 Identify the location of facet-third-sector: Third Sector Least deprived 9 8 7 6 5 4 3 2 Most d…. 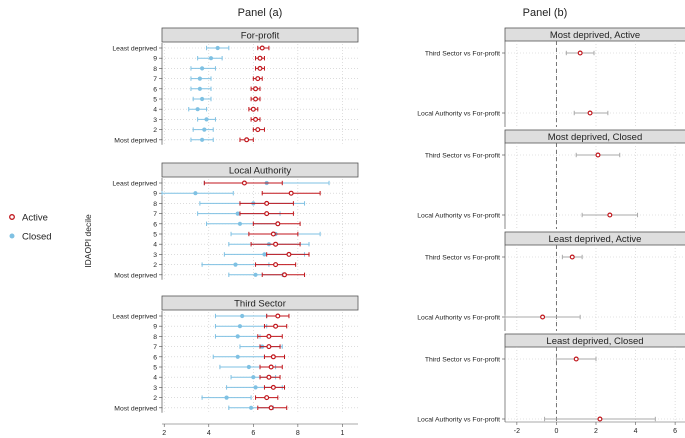
(235, 354).